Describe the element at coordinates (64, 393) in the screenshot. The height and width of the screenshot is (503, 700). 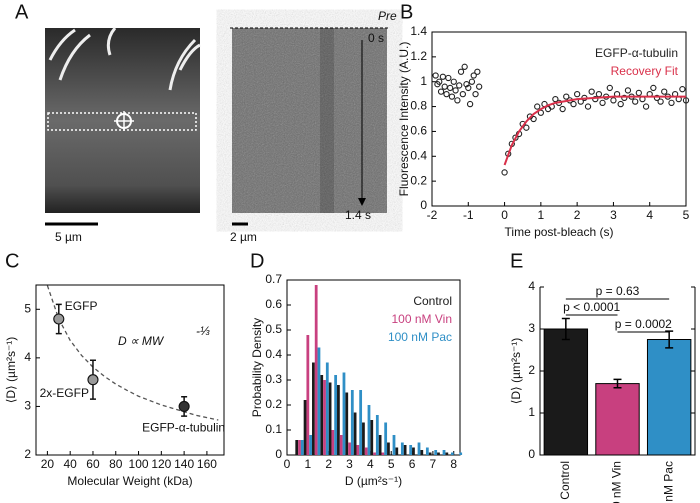
I see `point-label: 2x-EGFP` at that location.